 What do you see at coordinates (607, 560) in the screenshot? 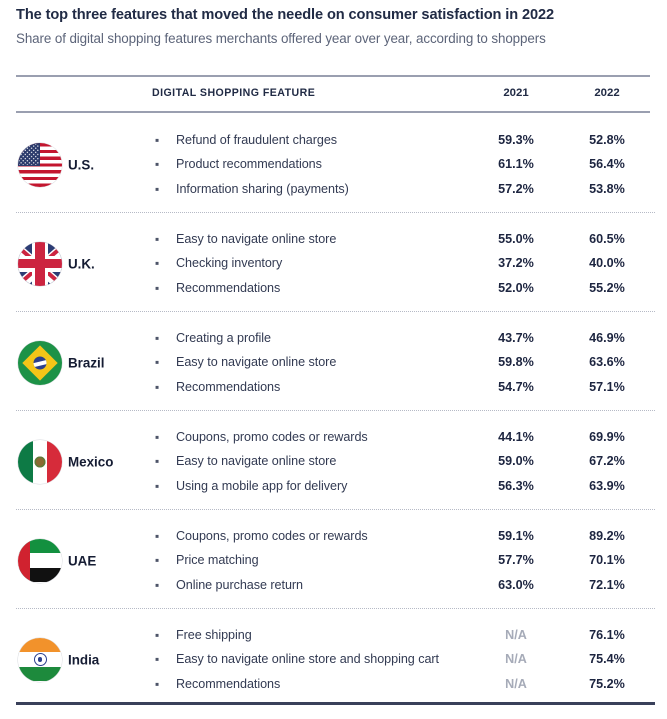
I see `value-2022: 70.1%` at bounding box center [607, 560].